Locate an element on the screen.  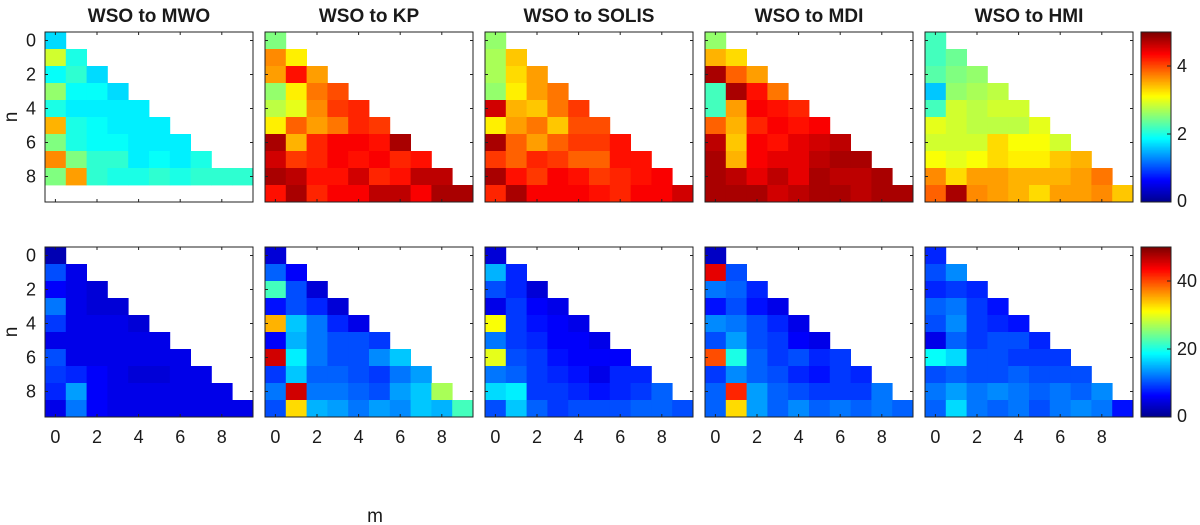
heatmap-panel is located at coordinates (369, 117).